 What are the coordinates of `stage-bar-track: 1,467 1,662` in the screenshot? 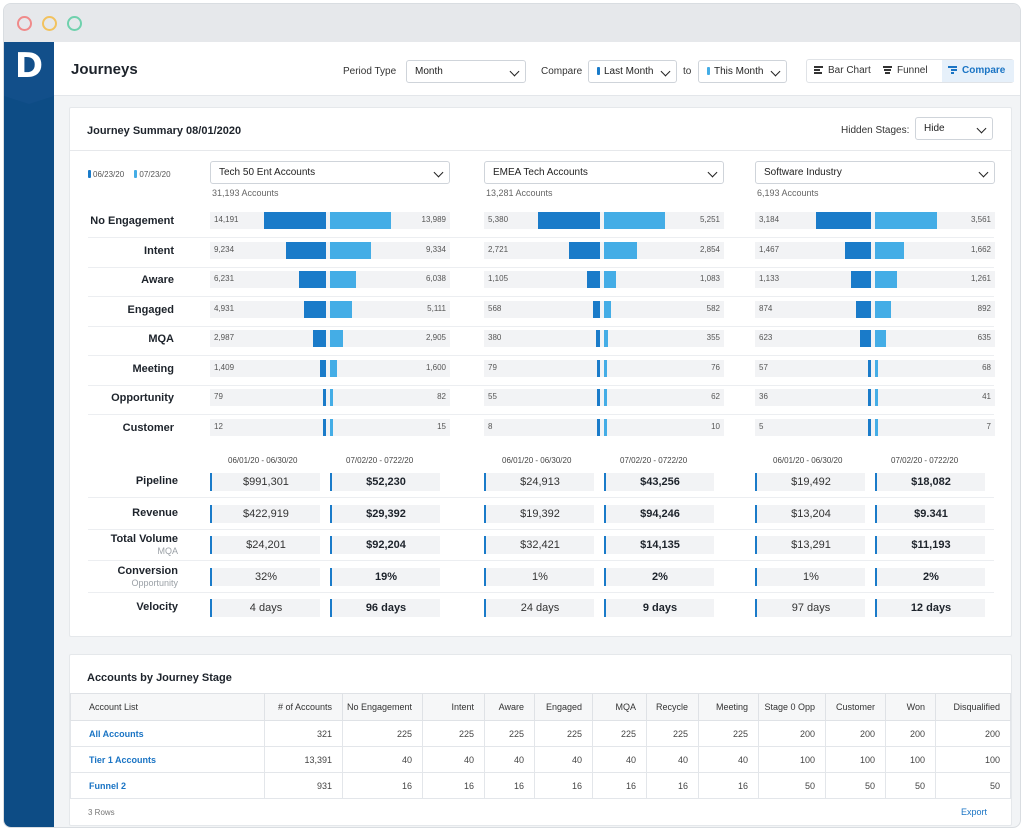 It's located at (875, 250).